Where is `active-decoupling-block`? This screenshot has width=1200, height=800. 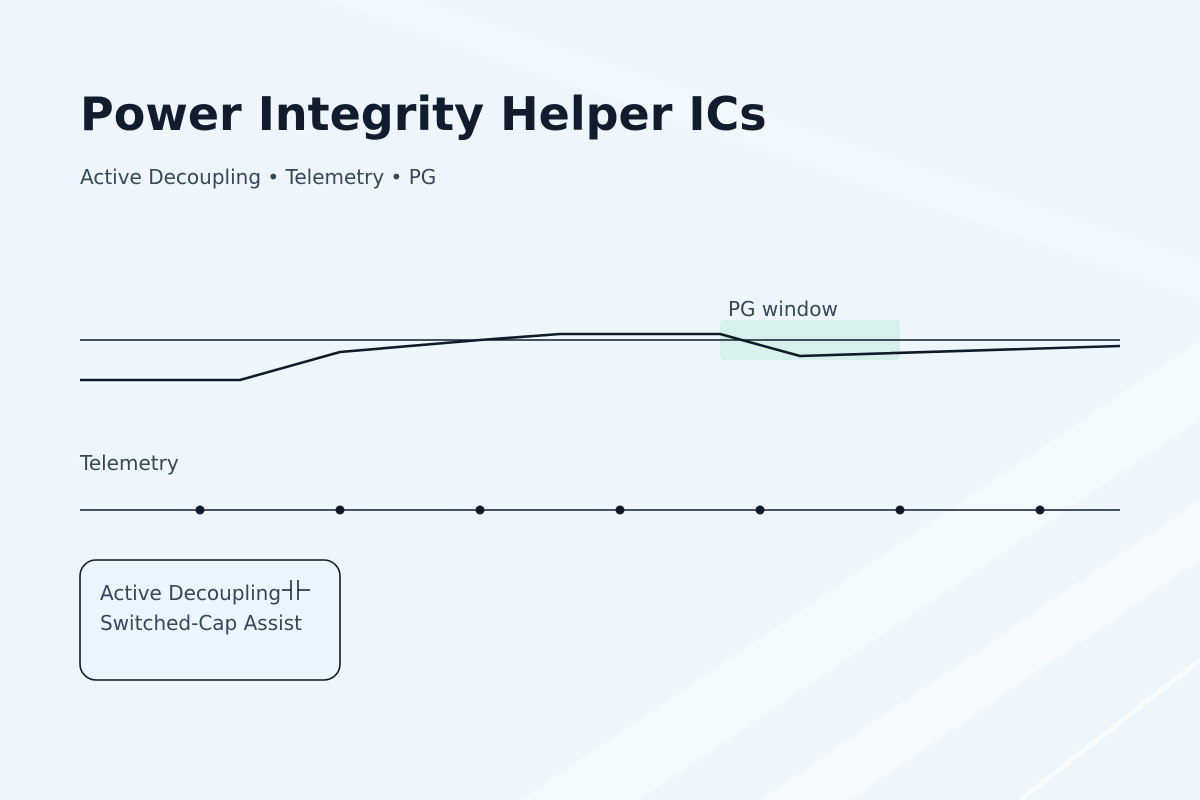 active-decoupling-block is located at coordinates (210, 620).